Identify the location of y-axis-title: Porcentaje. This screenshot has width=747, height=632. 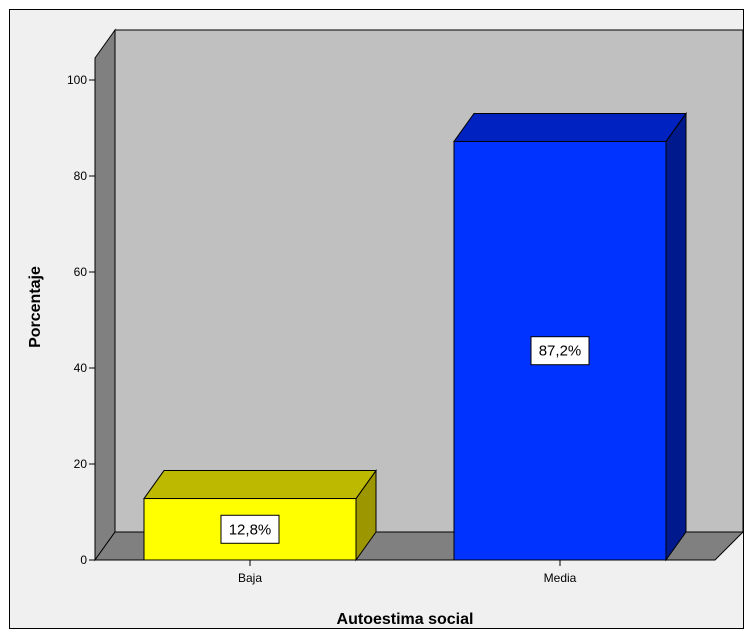
(35, 307).